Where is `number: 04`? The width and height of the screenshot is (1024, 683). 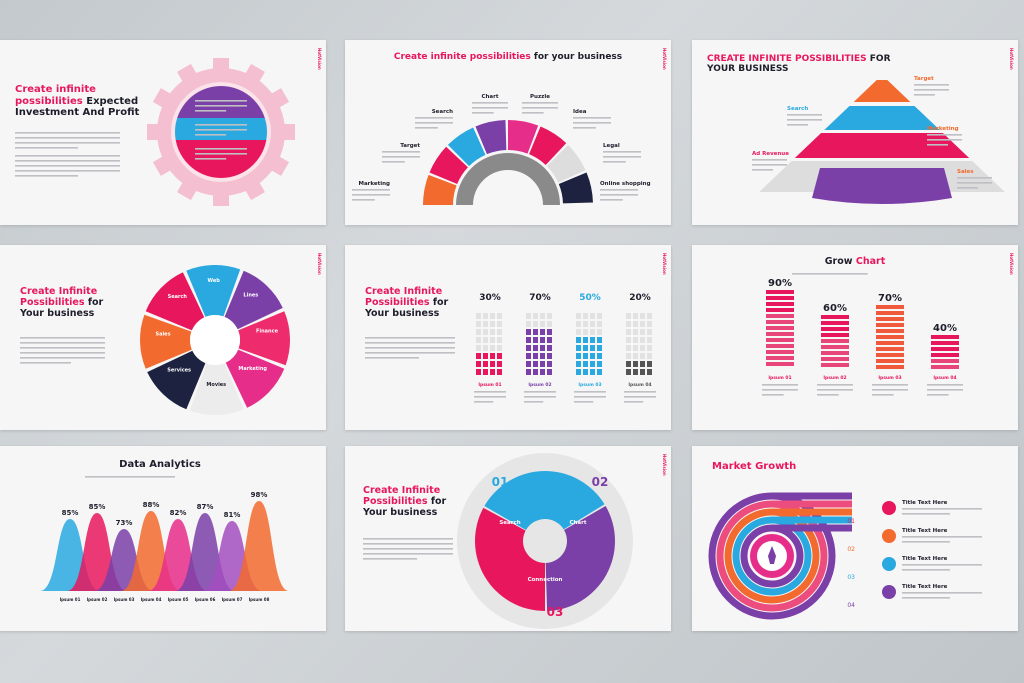
number: 04 is located at coordinates (851, 605).